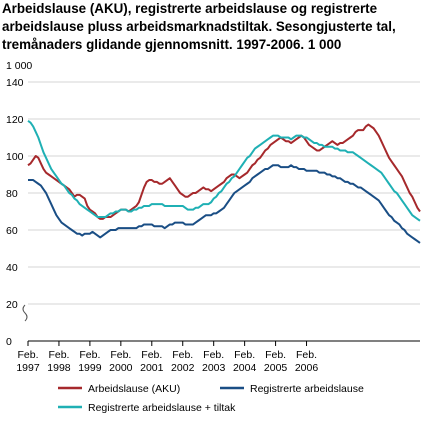 This screenshot has width=426, height=421. Describe the element at coordinates (245, 368) in the screenshot. I see `x-tick-year: 2004` at that location.